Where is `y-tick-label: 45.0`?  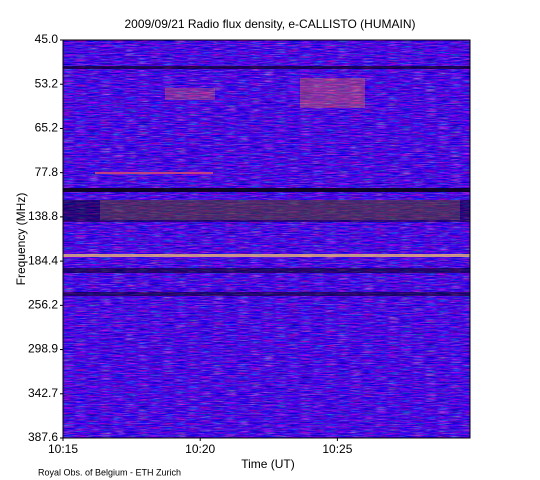 y-tick-label: 45.0 is located at coordinates (47, 39).